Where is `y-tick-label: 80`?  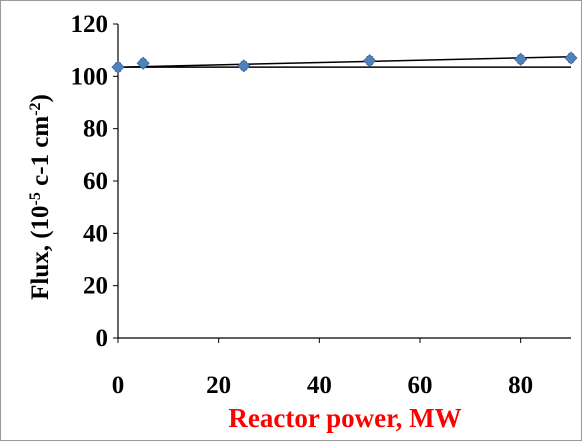
y-tick-label: 80 is located at coordinates (95, 129).